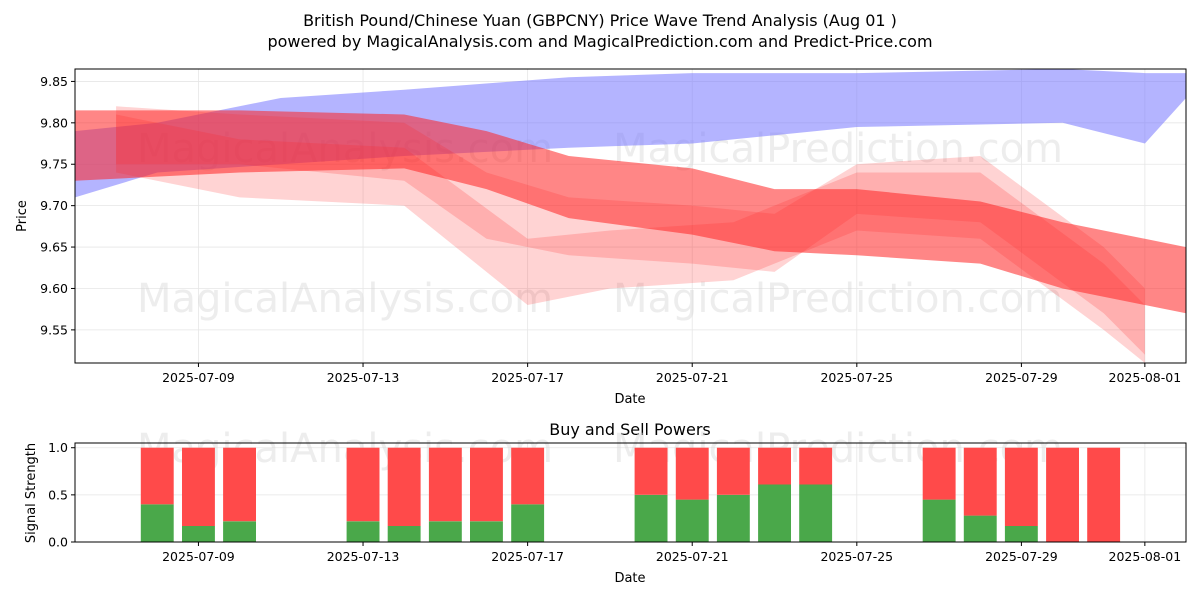  What do you see at coordinates (54, 205) in the screenshot?
I see `y-tick-label: 9.70` at bounding box center [54, 205].